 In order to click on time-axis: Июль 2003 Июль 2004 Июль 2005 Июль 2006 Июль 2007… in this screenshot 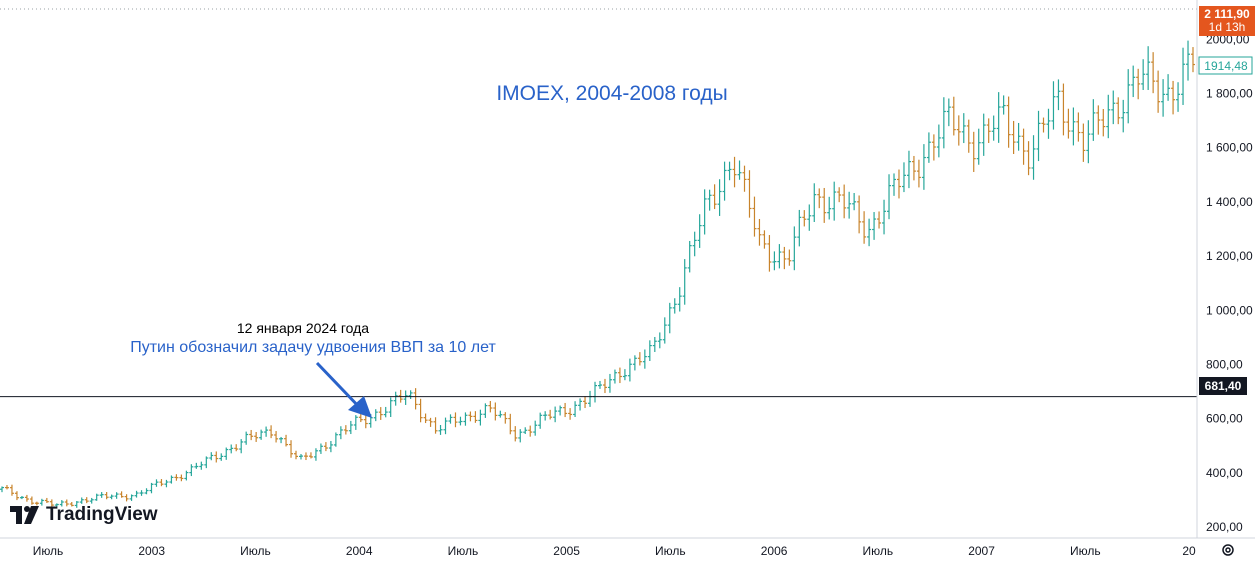, I will do `click(627, 547)`.